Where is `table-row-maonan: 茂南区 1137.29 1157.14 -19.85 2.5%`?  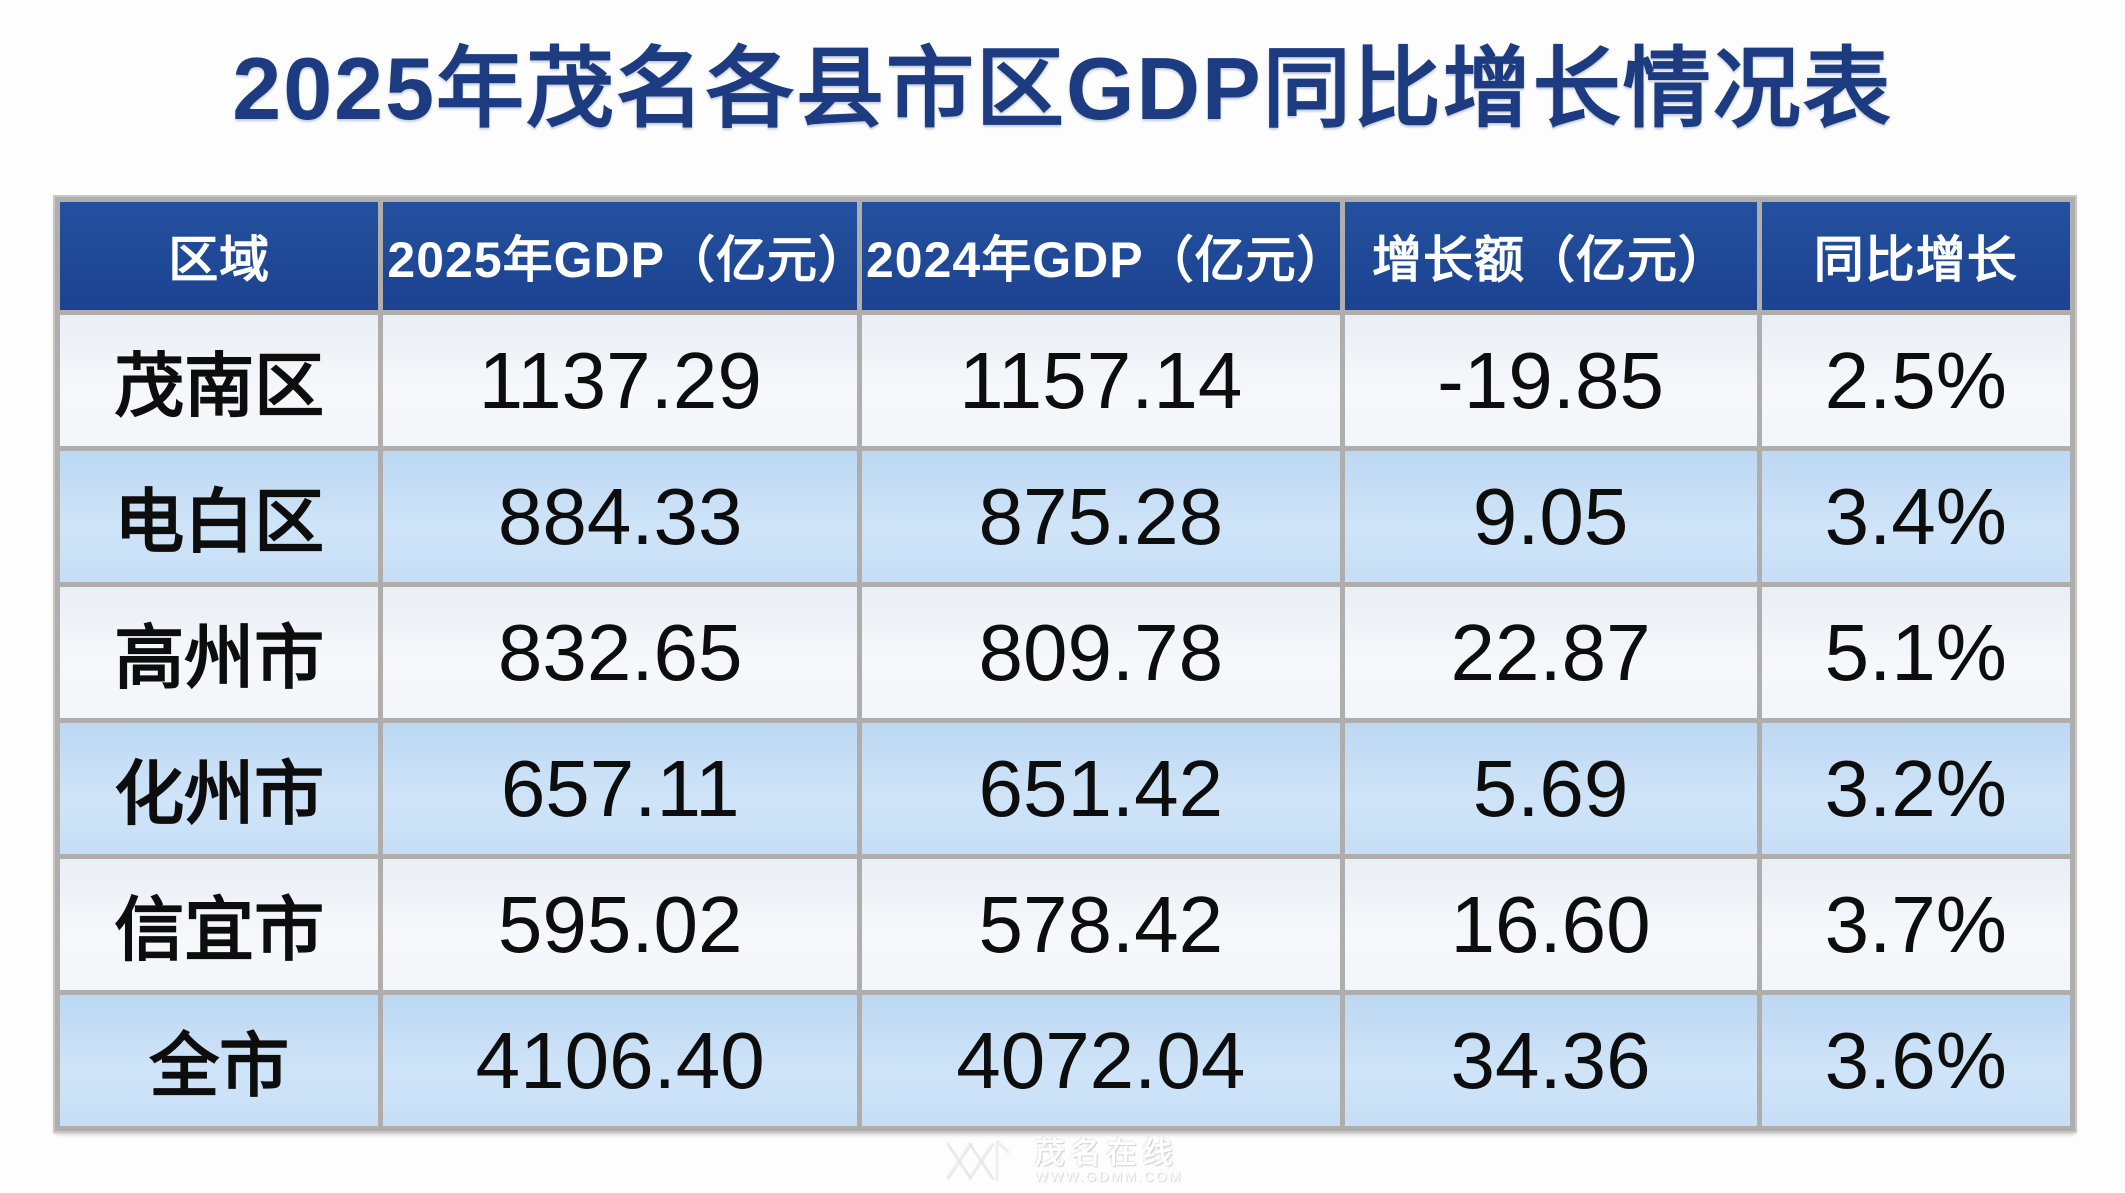
table-row-maonan: 茂南区 1137.29 1157.14 -19.85 2.5% is located at coordinates (1065, 380).